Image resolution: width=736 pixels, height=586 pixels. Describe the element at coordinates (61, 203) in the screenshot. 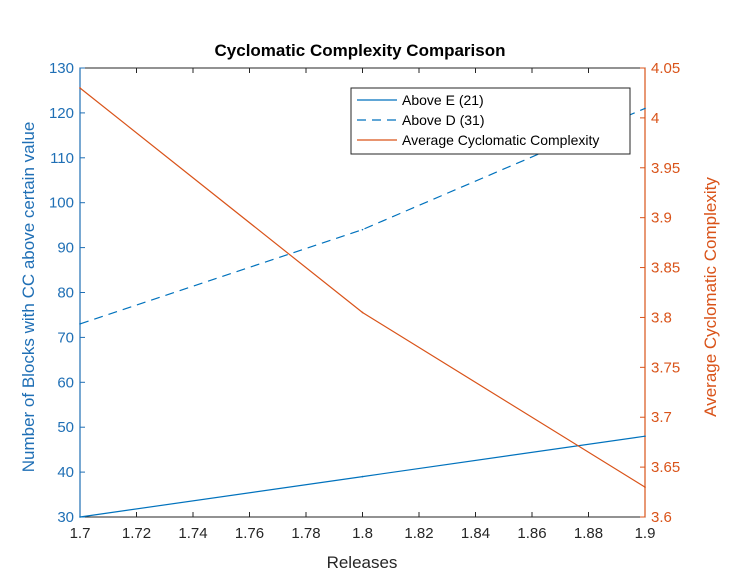

I see `left-y-tick-label: 100` at that location.